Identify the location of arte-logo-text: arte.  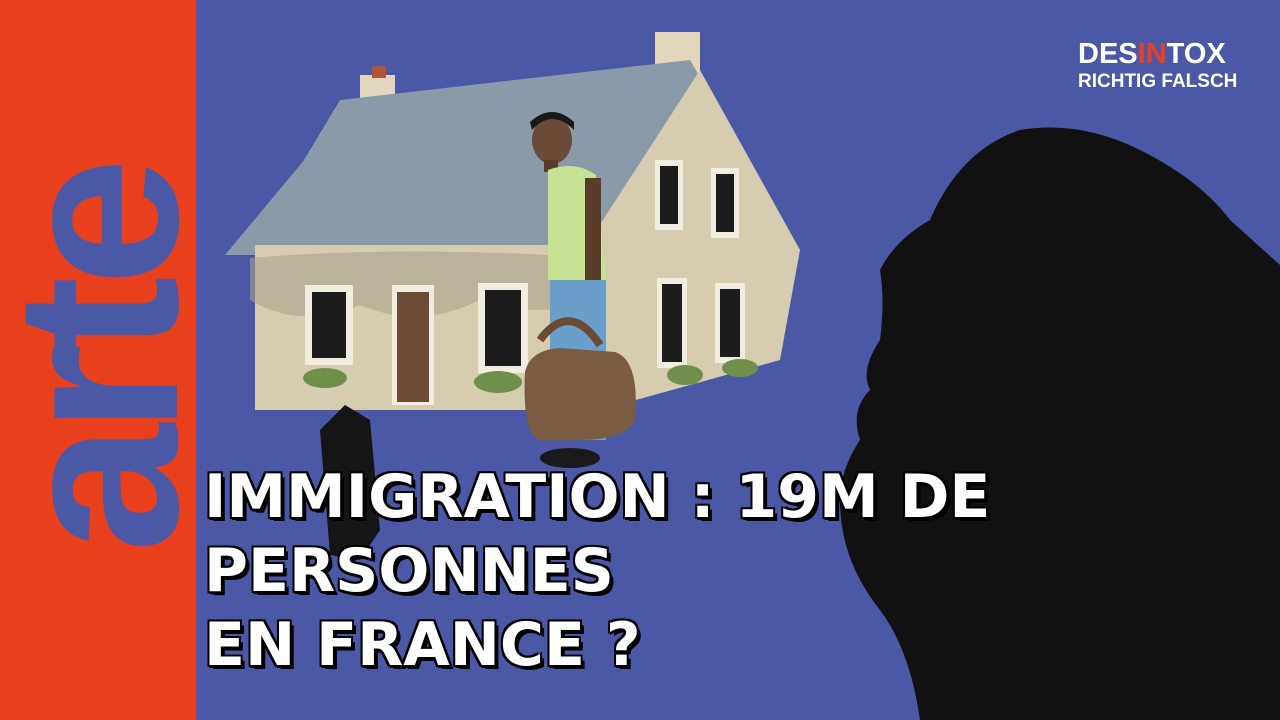
(113, 360).